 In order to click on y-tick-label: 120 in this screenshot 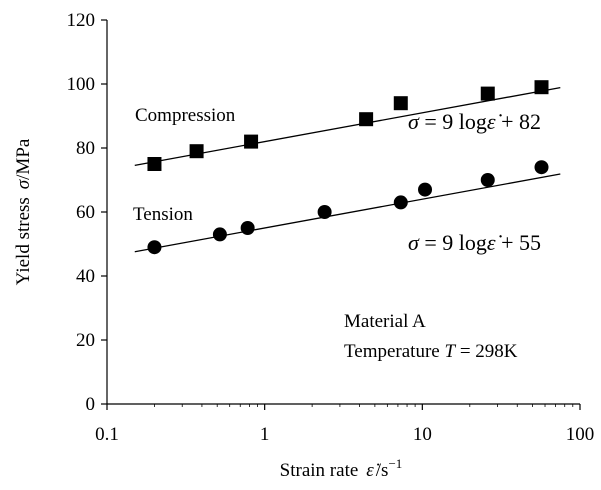, I will do `click(81, 20)`.